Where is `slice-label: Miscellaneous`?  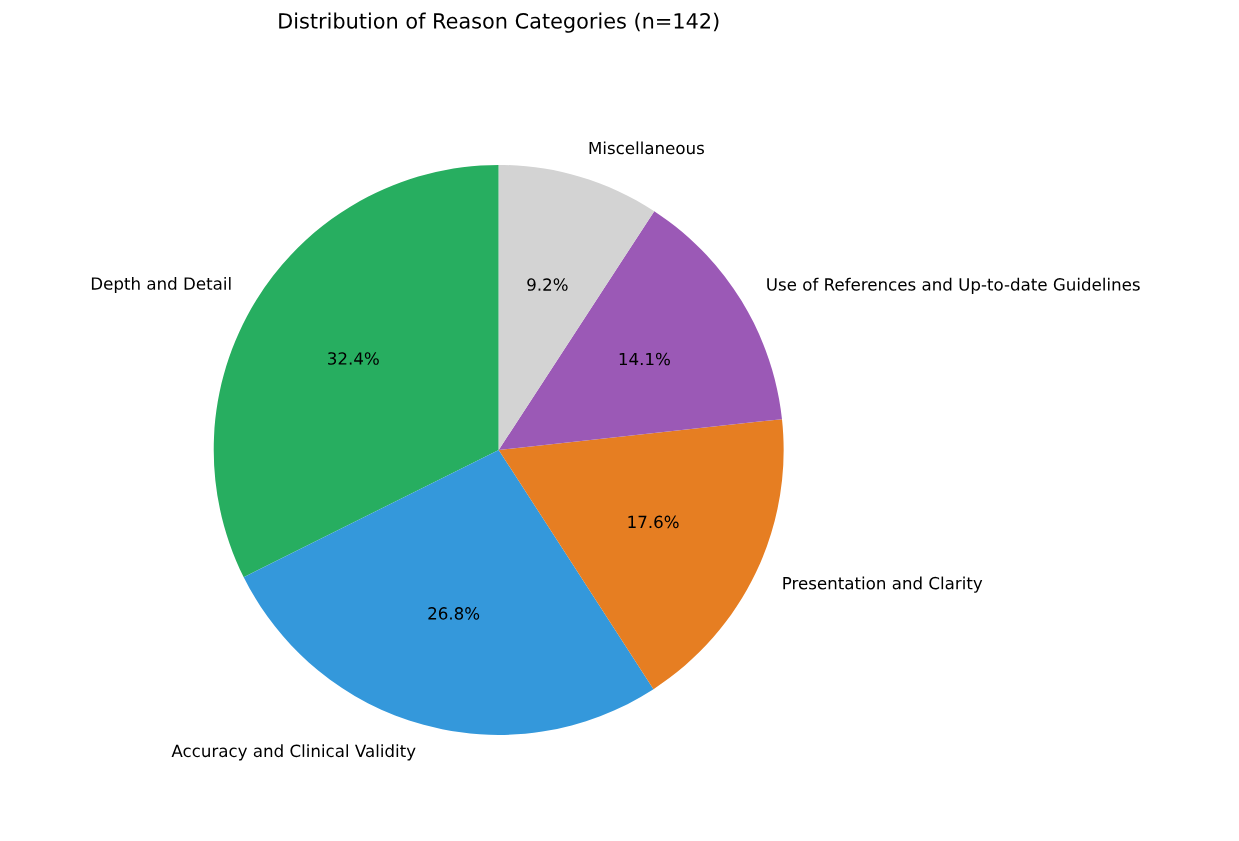
slice-label: Miscellaneous is located at coordinates (646, 148).